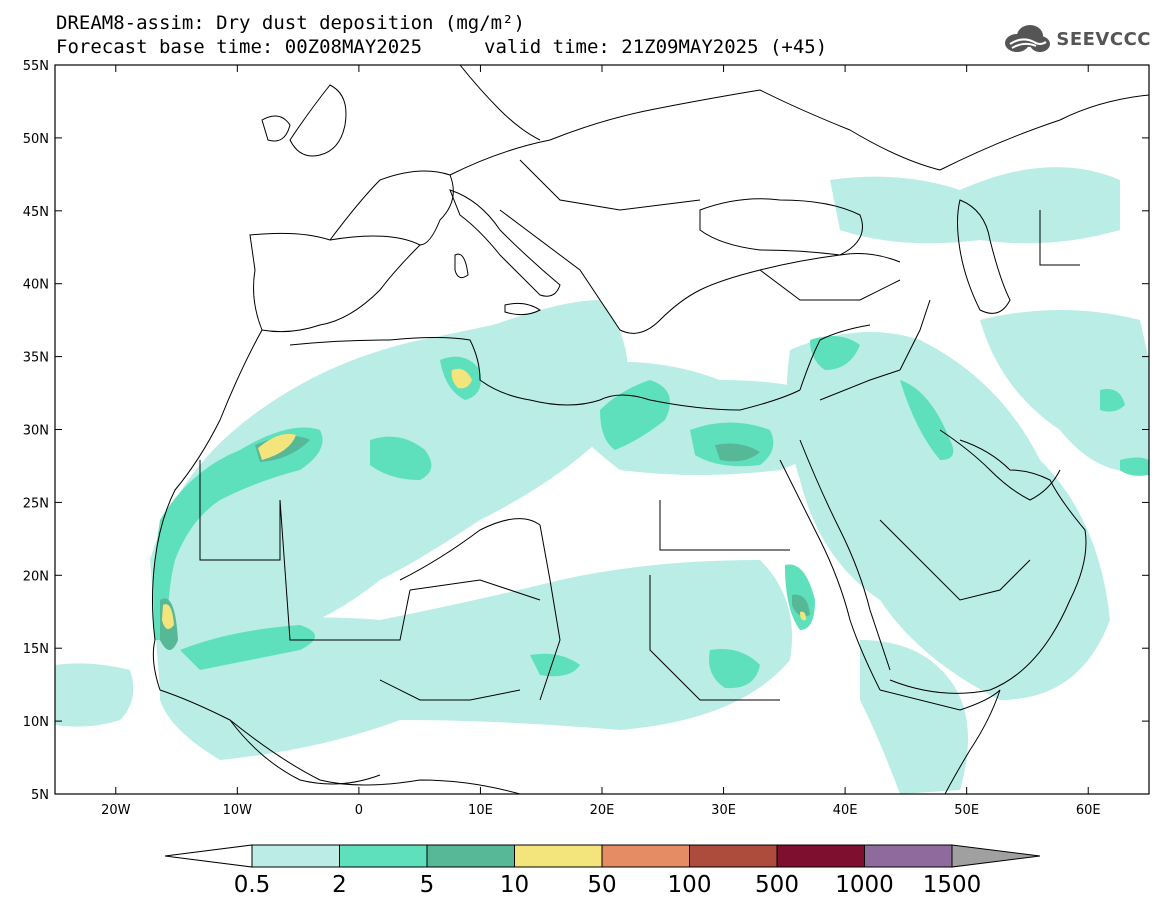 Image resolution: width=1165 pixels, height=907 pixels. Describe the element at coordinates (723, 810) in the screenshot. I see `lon-tick-label: 30E` at that location.